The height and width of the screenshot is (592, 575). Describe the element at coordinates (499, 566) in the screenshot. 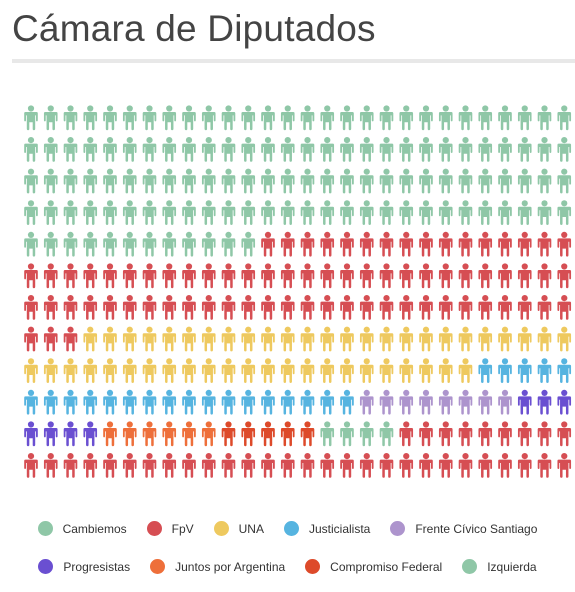

I see `legend-item-izquierda: Izquierda` at that location.